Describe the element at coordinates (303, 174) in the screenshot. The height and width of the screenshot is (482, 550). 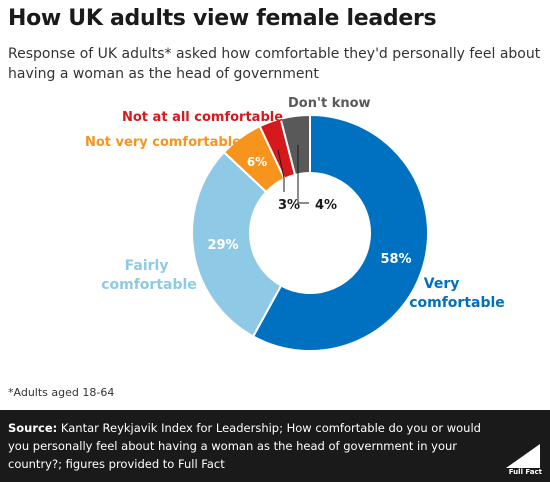
I see `leader-line-dont-know` at that location.